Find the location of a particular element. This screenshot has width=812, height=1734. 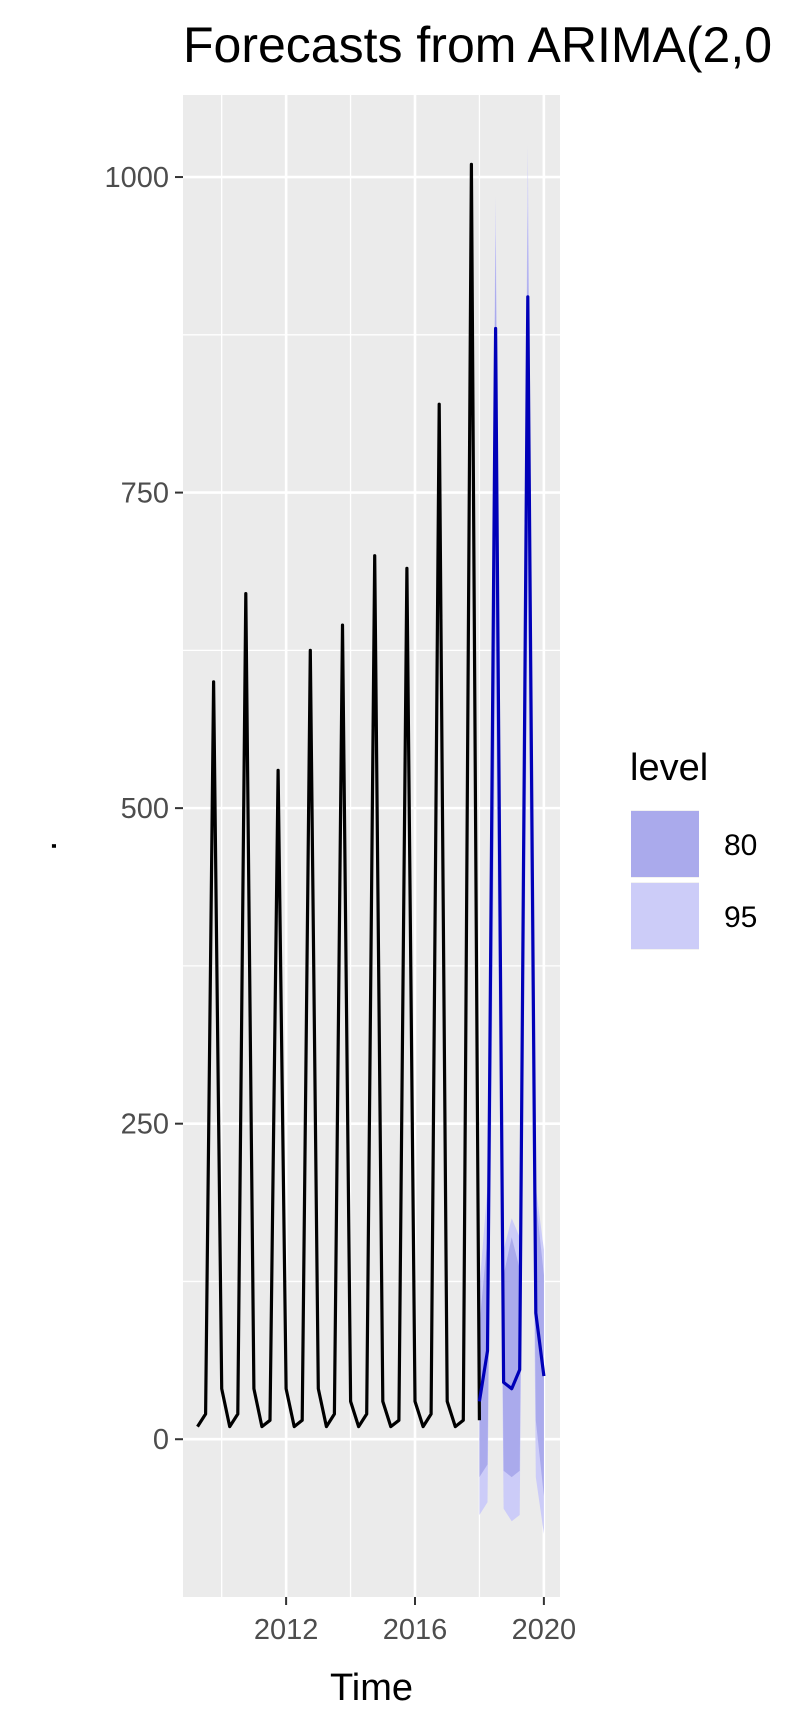

y-tick-label: 500 is located at coordinates (145, 809).